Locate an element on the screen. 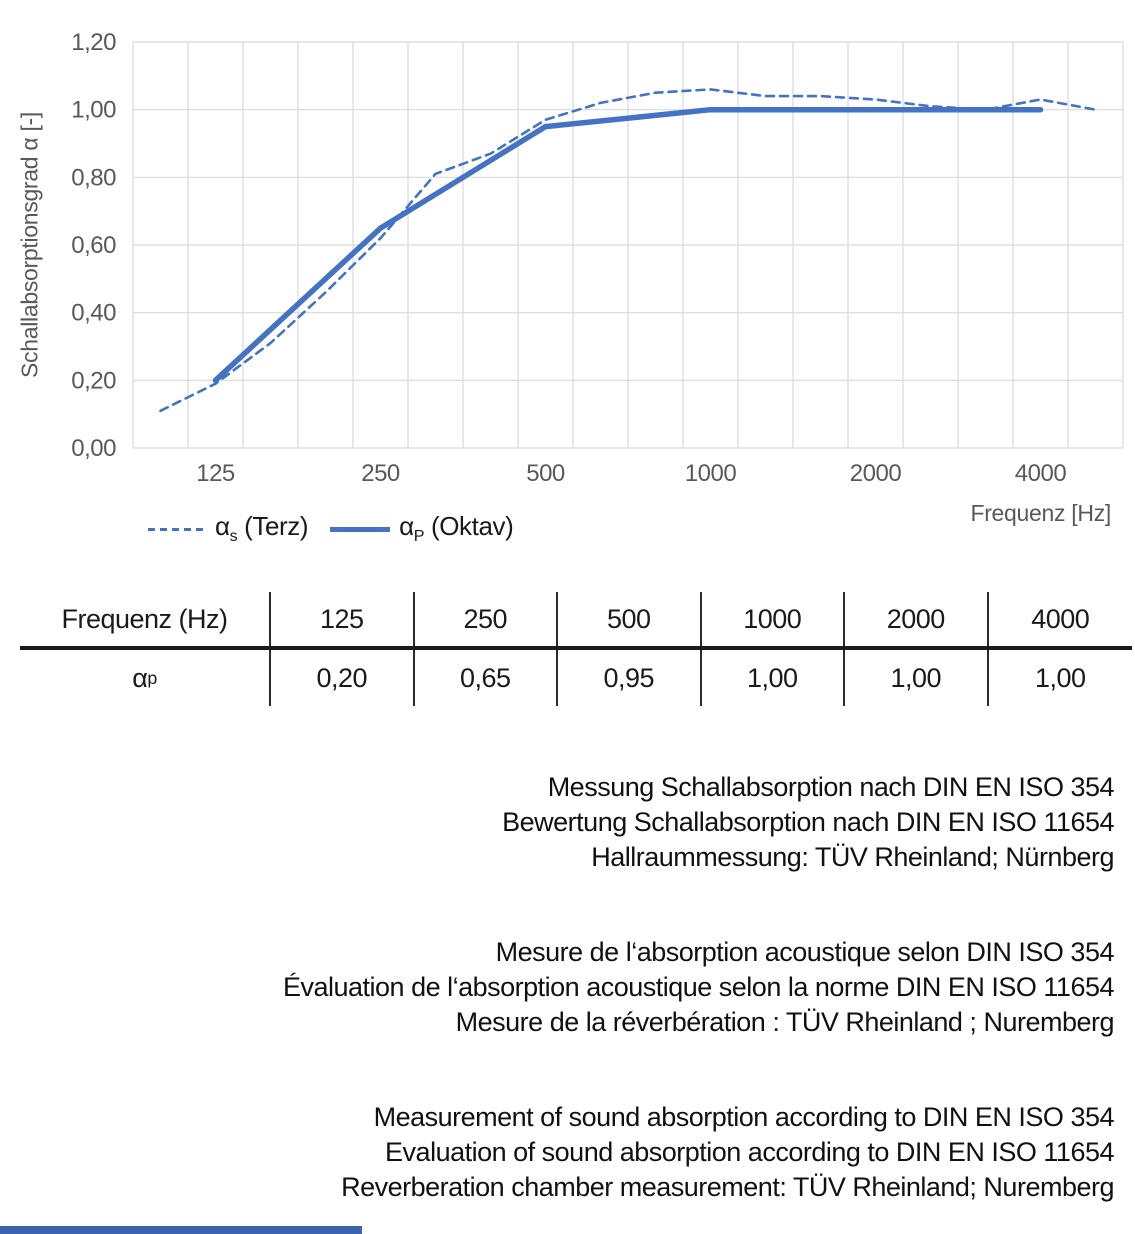 Image resolution: width=1135 pixels, height=1234 pixels. alpha-subscript: P is located at coordinates (419, 536).